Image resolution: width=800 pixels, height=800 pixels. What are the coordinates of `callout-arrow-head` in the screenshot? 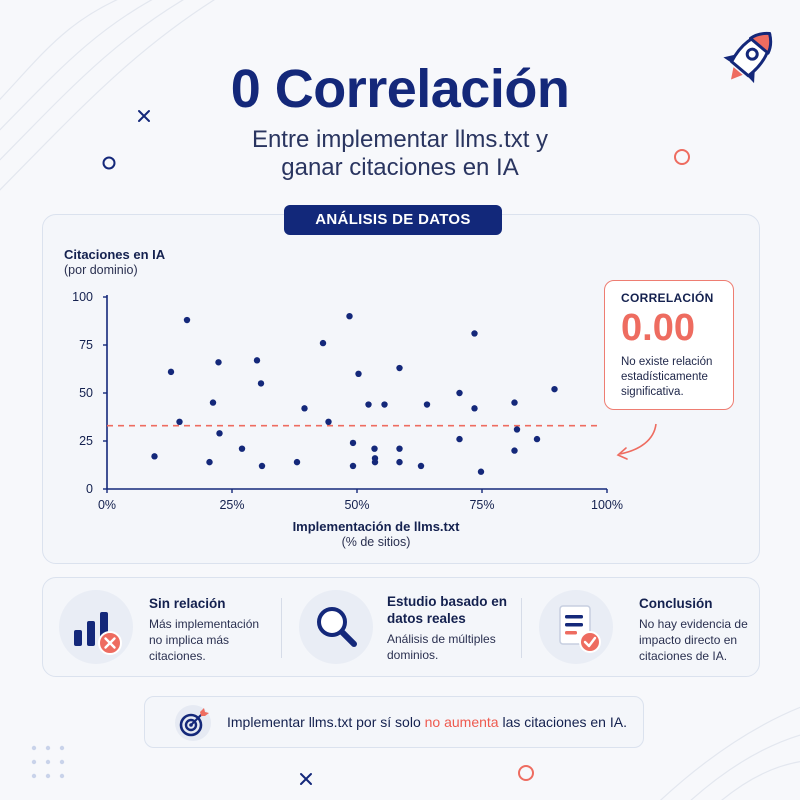 It's located at (622, 453).